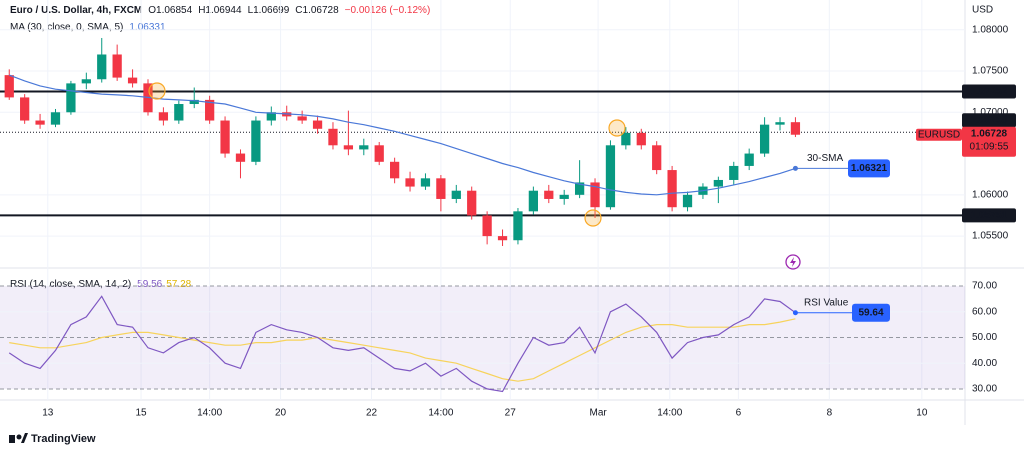 The width and height of the screenshot is (1024, 453). I want to click on y-tick-label: 1.07500, so click(990, 71).